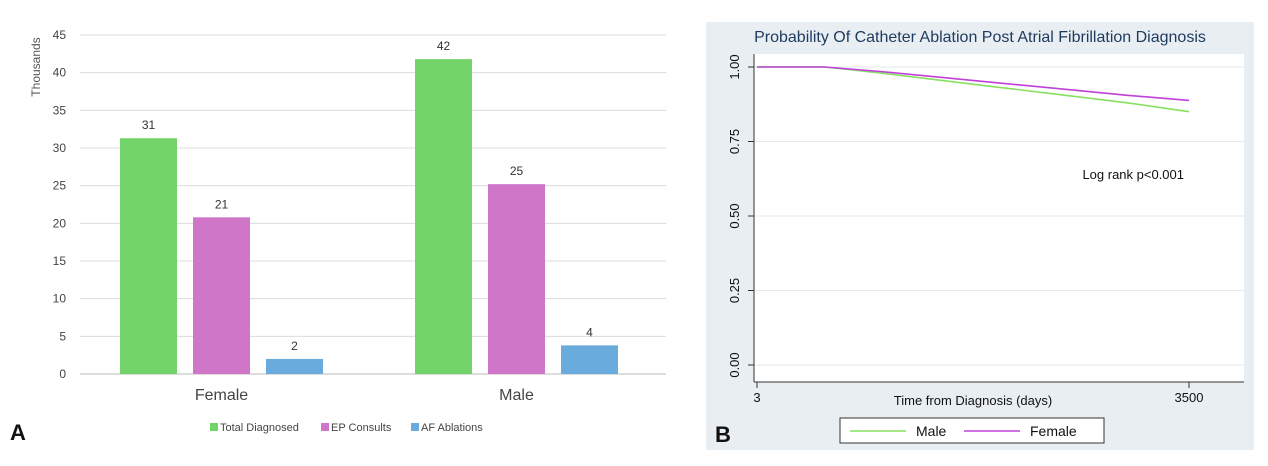  What do you see at coordinates (259, 428) in the screenshot?
I see `legend-label: Total Diagnosed` at bounding box center [259, 428].